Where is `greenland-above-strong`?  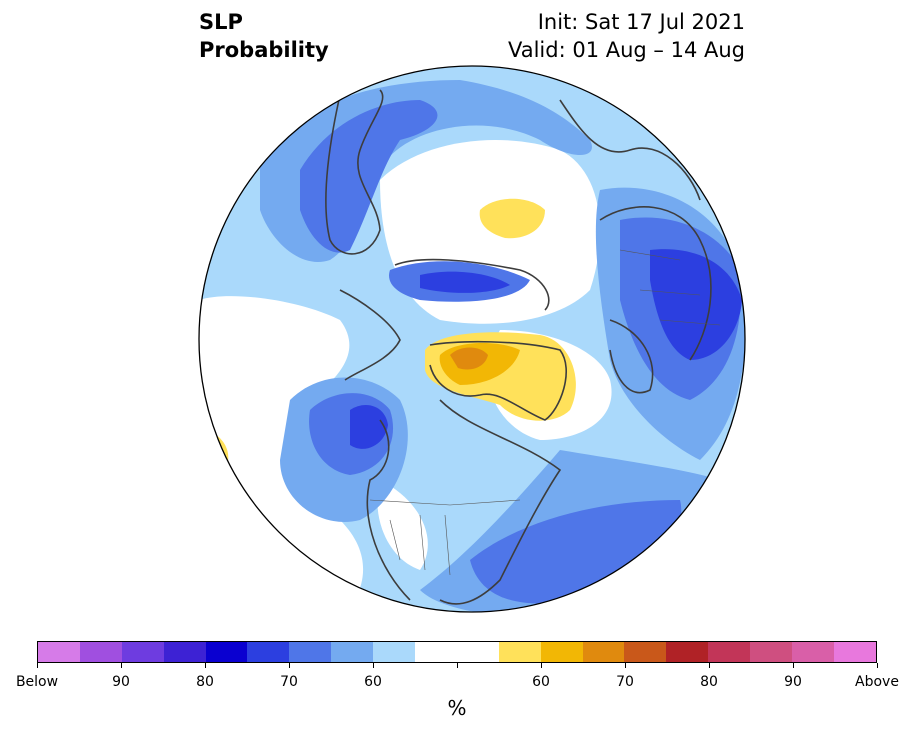
greenland-above-strong is located at coordinates (469, 358).